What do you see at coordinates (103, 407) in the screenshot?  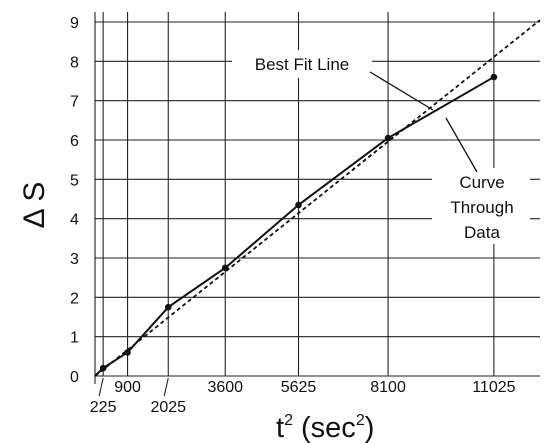 I see `x-tick-label: 225` at bounding box center [103, 407].